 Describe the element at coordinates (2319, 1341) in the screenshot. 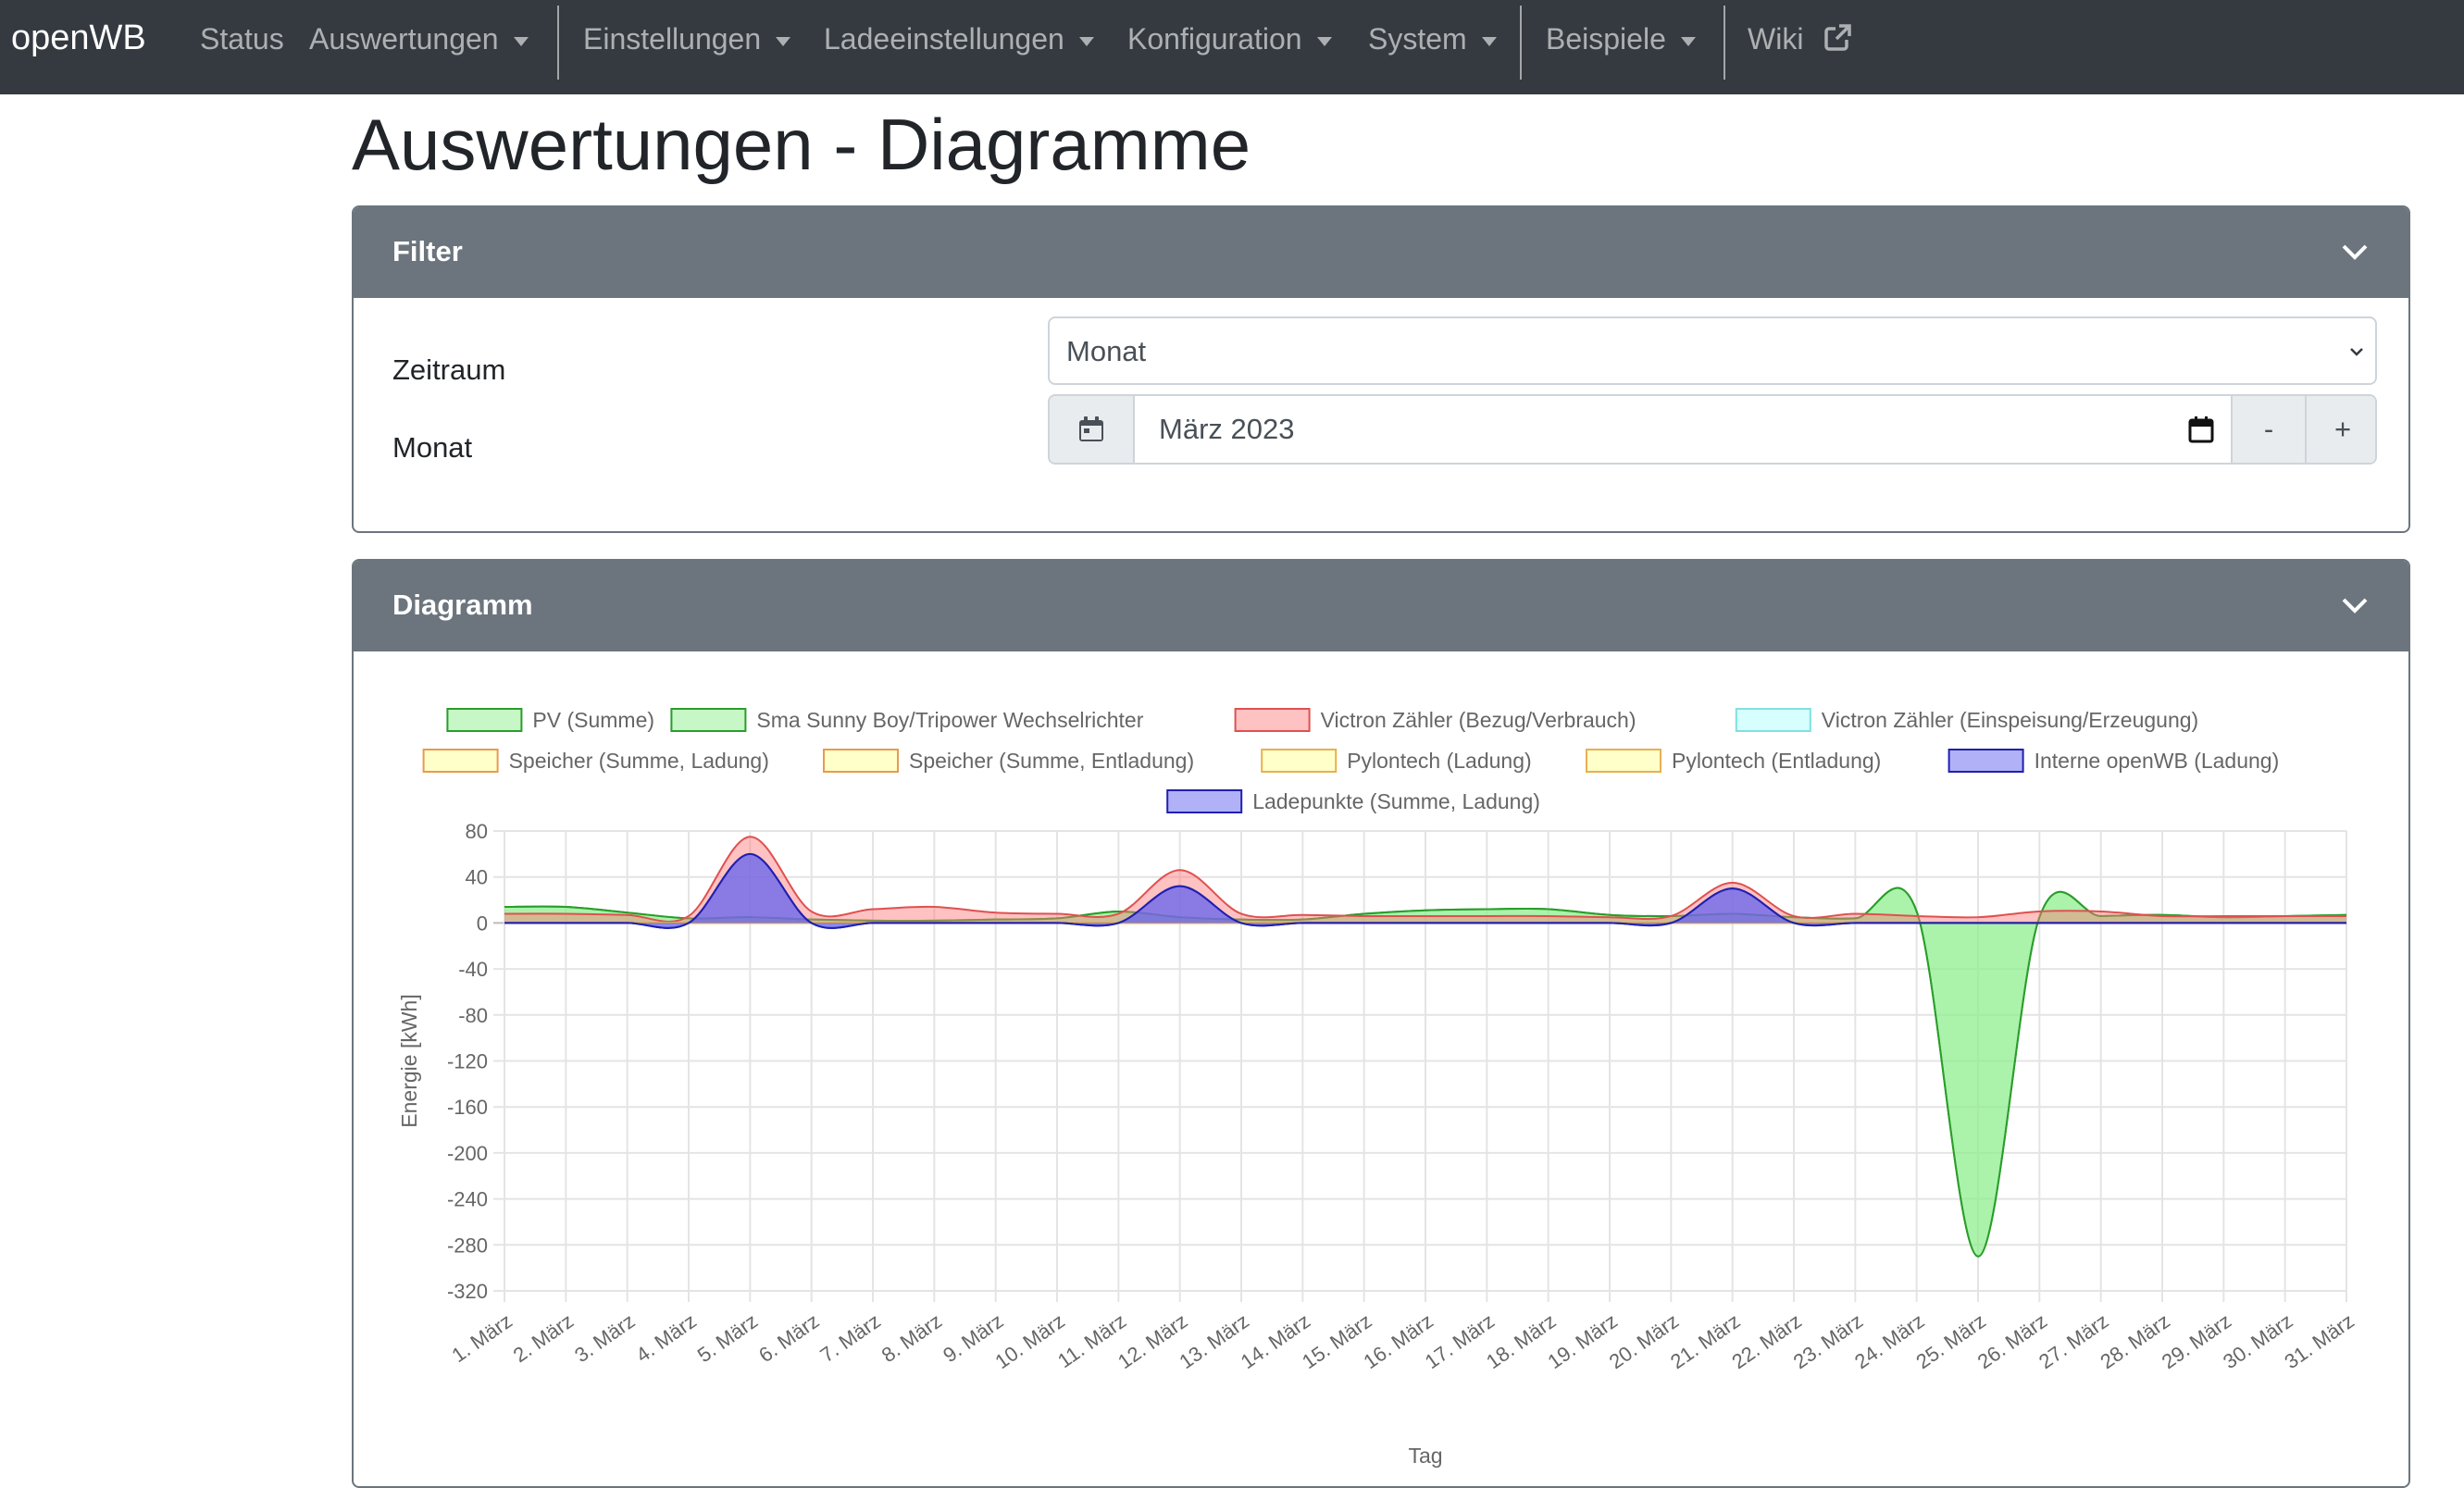

I see `x-tick-label: 31. März` at that location.